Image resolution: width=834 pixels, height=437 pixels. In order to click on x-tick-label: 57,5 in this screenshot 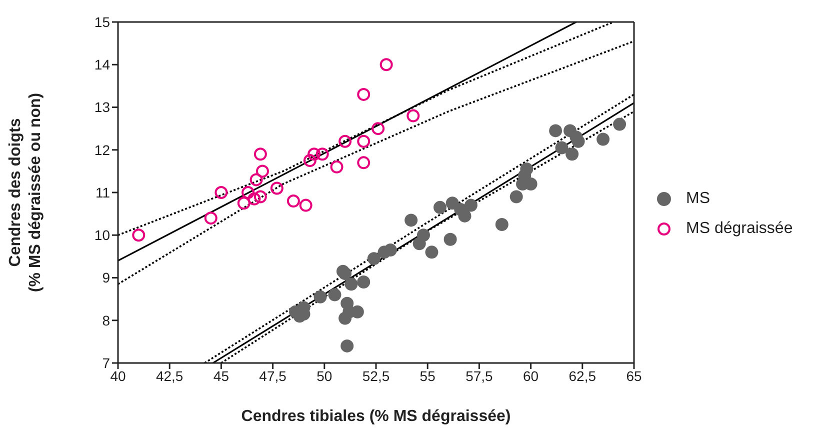, I will do `click(480, 376)`.